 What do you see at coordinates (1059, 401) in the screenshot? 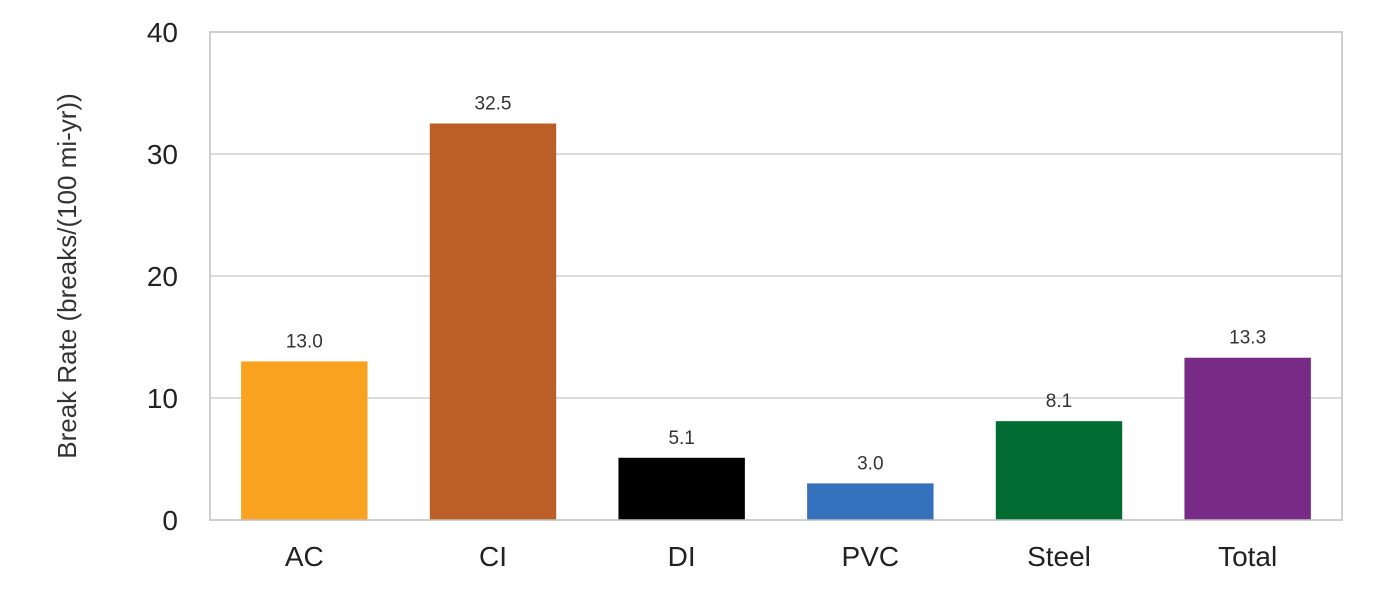
I see `data-label: 8.1` at bounding box center [1059, 401].